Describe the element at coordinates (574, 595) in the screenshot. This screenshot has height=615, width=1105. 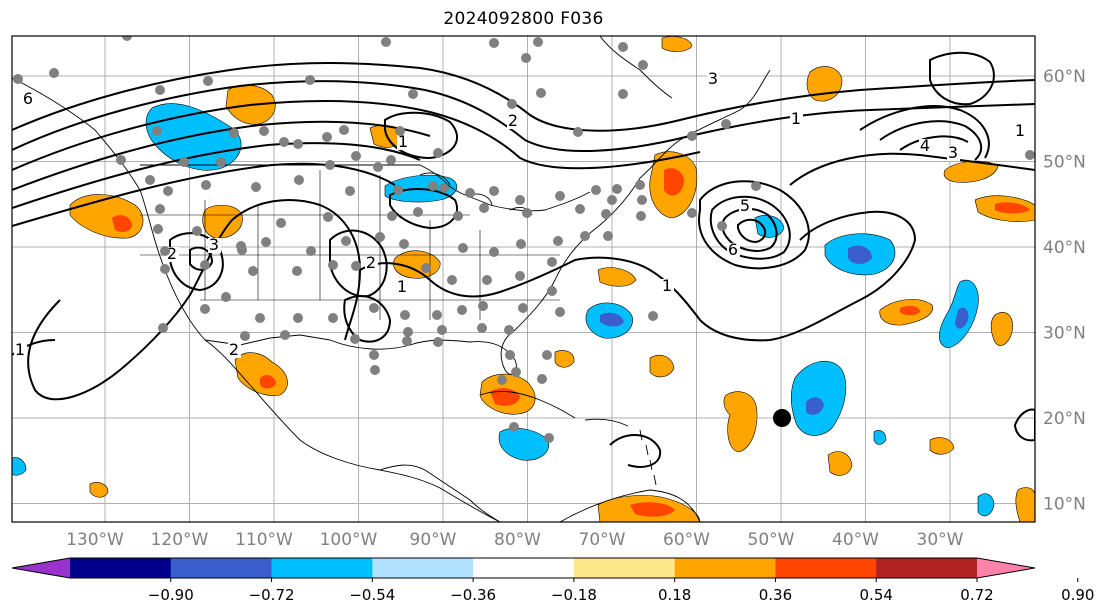
I see `colorbar-tick-label: −0.18` at that location.